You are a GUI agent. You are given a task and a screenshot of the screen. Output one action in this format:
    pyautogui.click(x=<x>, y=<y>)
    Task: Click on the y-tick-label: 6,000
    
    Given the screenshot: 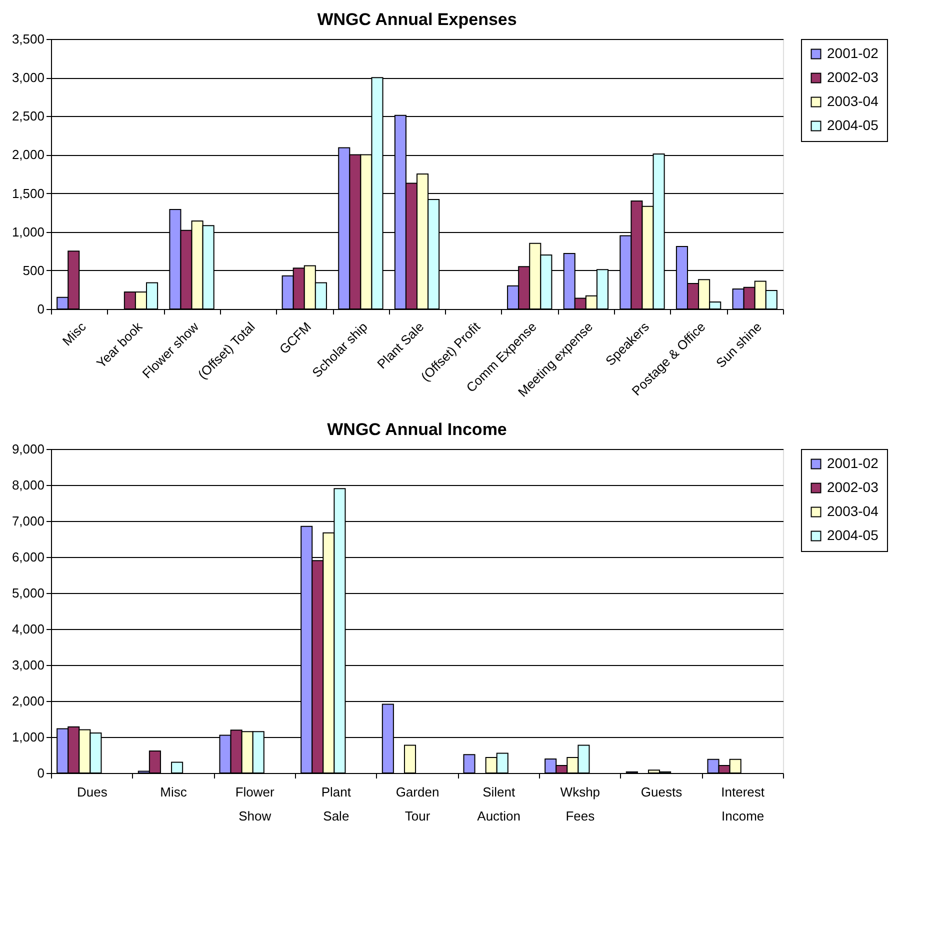 What is the action you would take?
    pyautogui.click(x=28, y=557)
    